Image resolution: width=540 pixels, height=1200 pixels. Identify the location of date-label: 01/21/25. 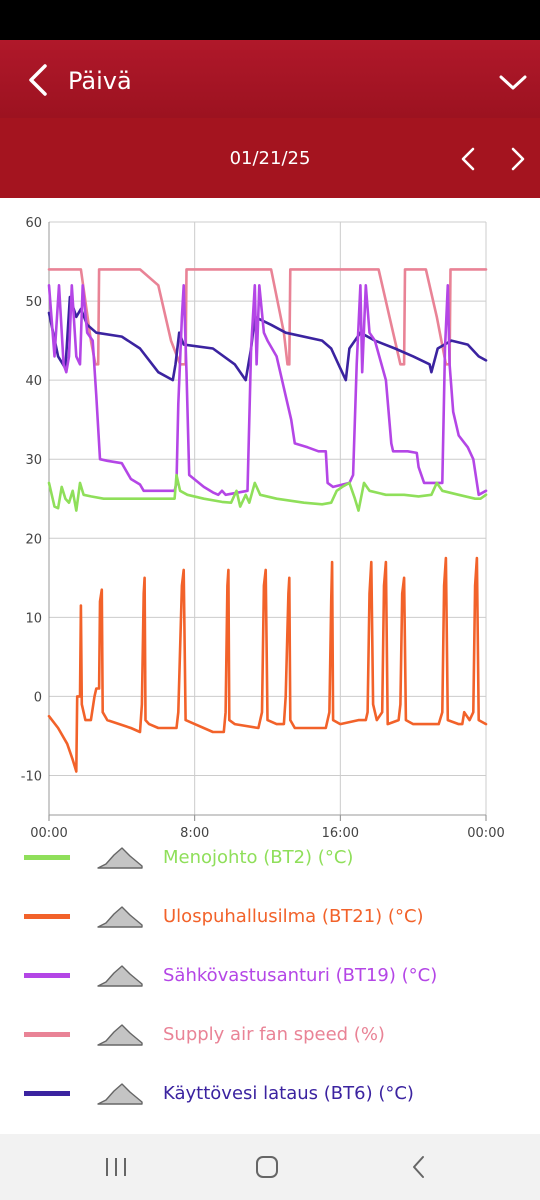
(270, 158).